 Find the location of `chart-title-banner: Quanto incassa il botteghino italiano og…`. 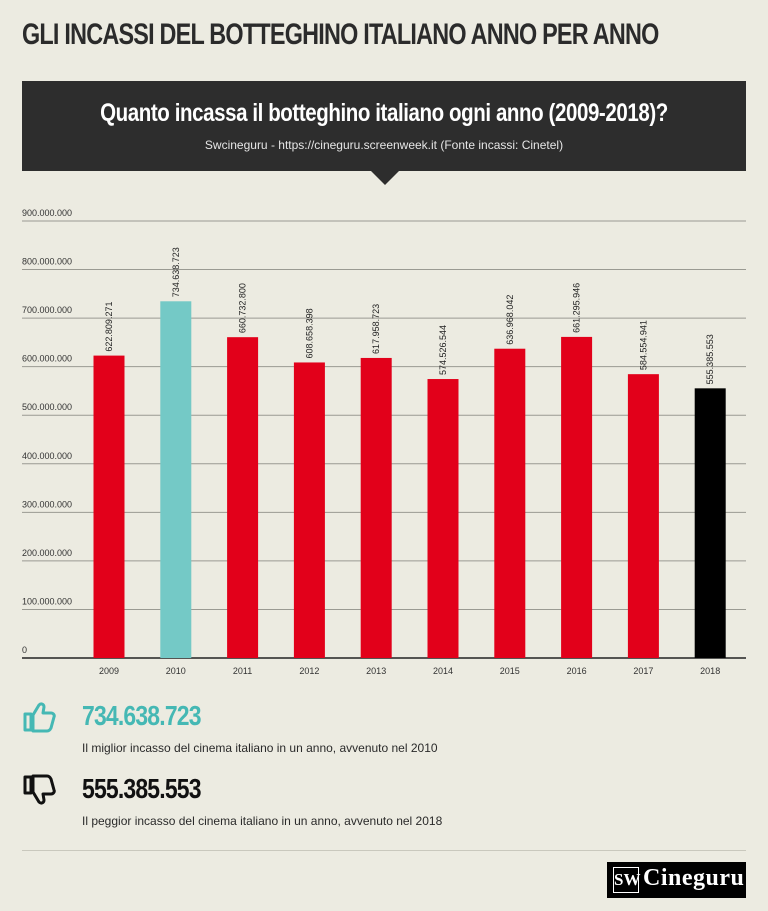

chart-title-banner: Quanto incassa il botteghino italiano og… is located at coordinates (384, 126).